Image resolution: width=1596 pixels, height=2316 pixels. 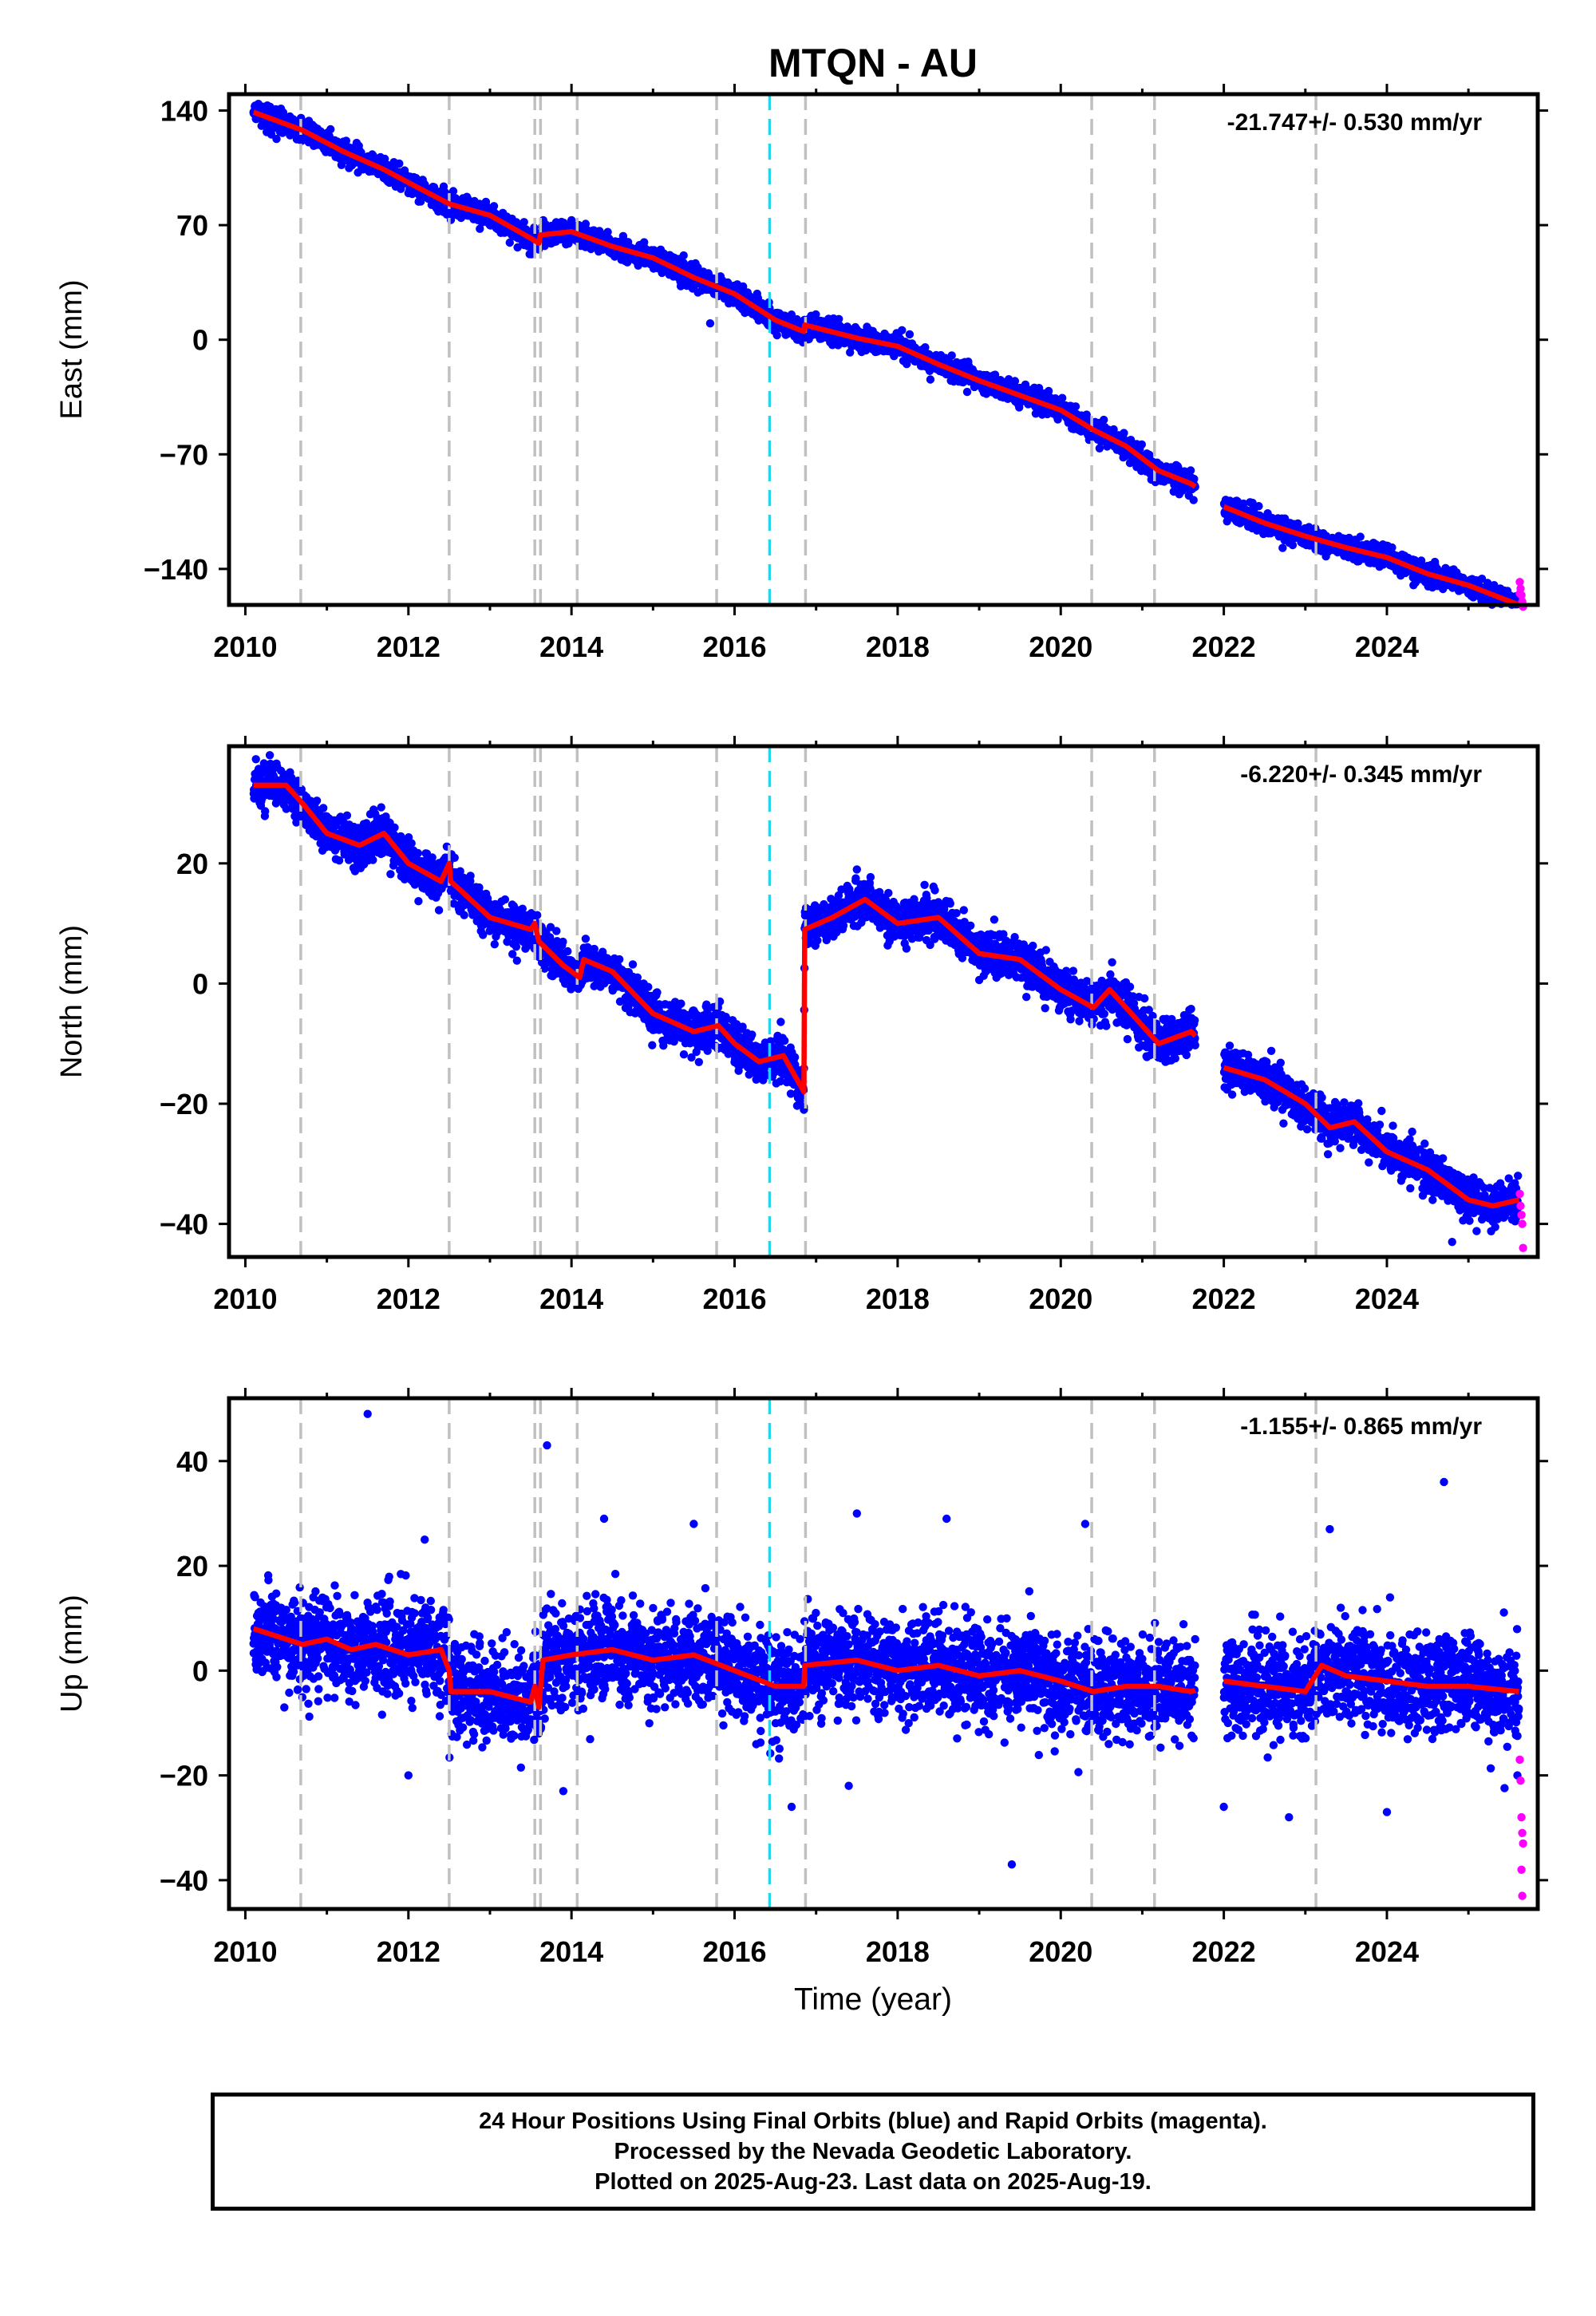 I want to click on x-tick-label: 2020, so click(x=1060, y=646).